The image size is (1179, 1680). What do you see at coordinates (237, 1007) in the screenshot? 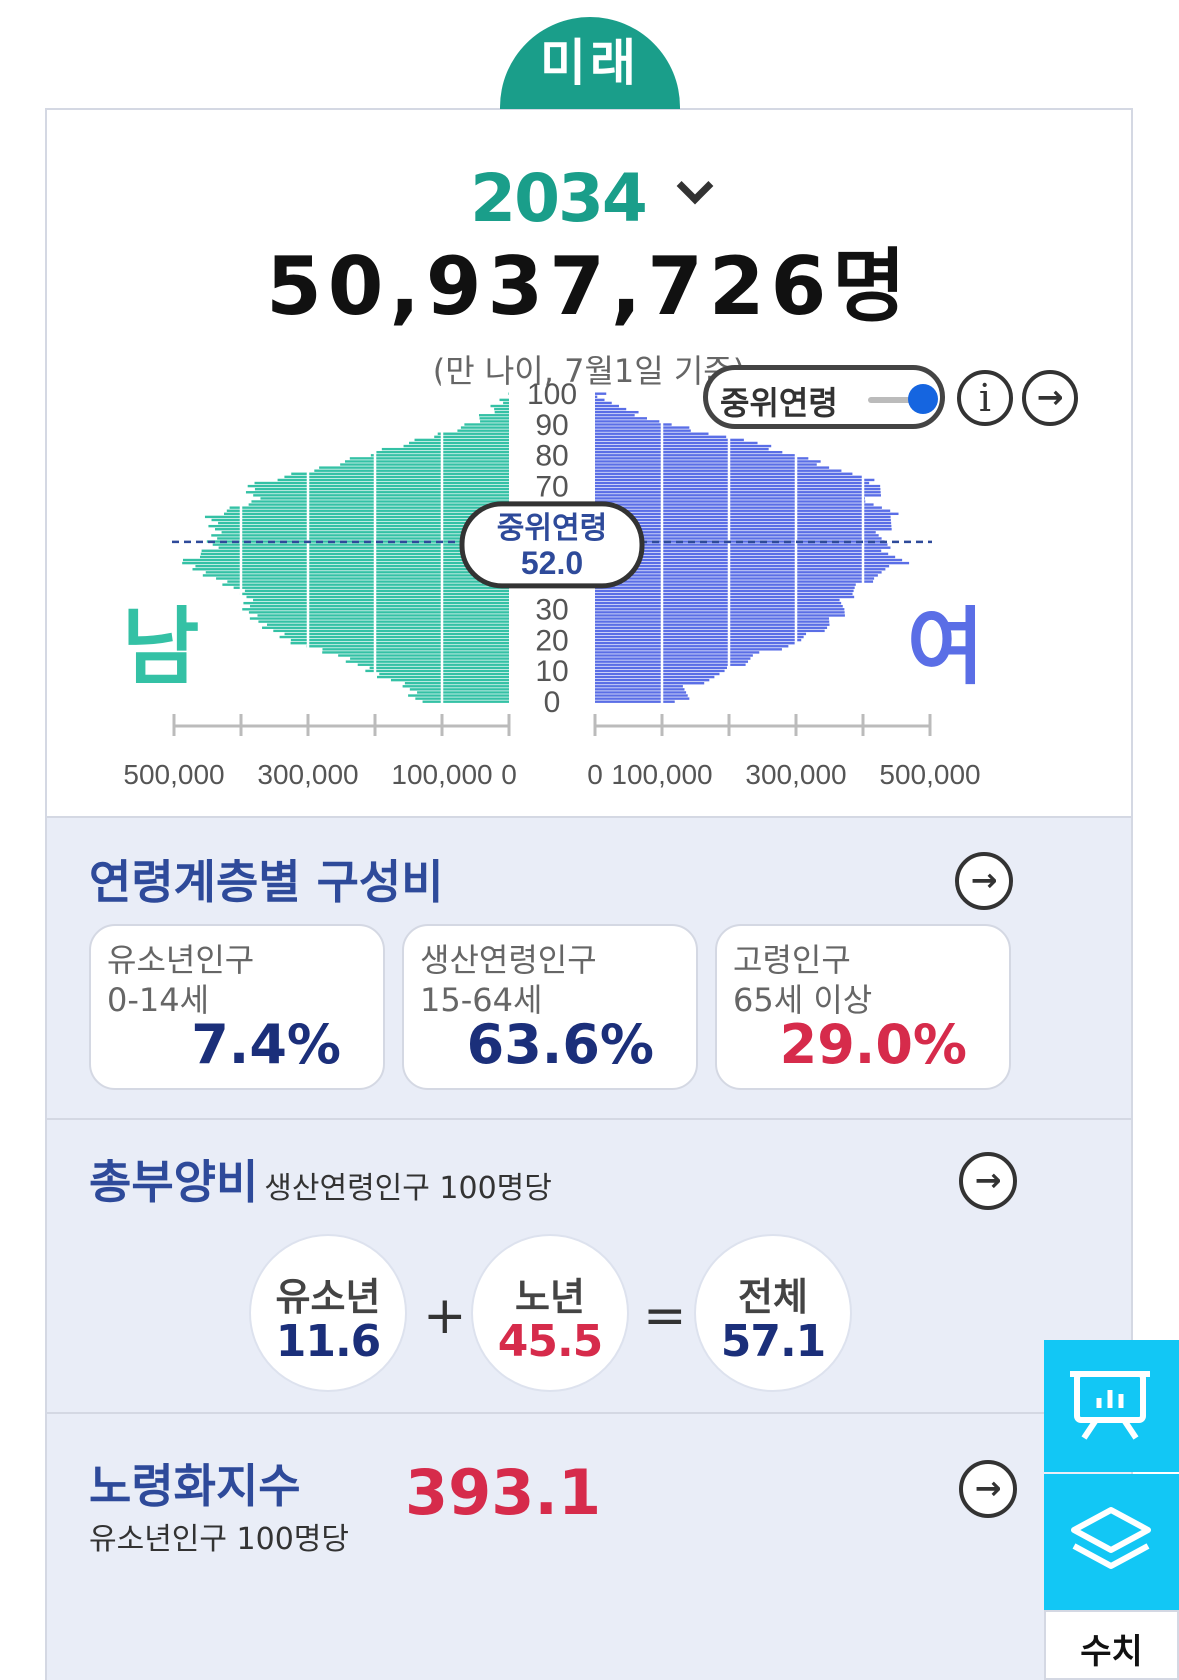
I see `youth-ratio-box: 유소년인구 0-14세 7.4%` at bounding box center [237, 1007].